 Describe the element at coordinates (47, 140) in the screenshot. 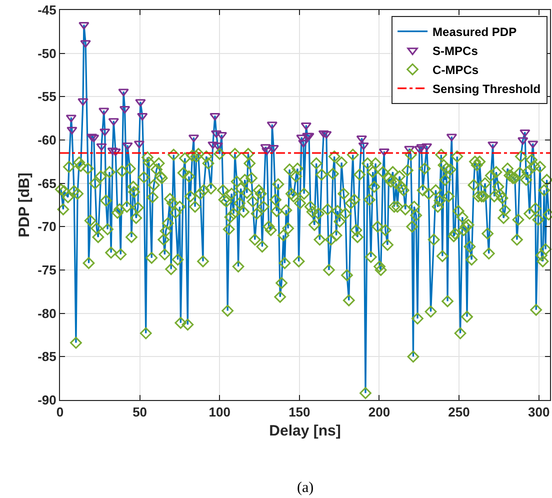

I see `y-tick-label: -60` at that location.